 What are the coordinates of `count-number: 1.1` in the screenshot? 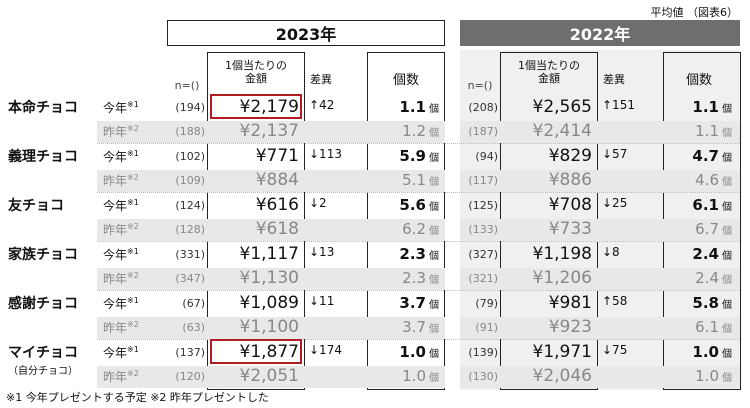 It's located at (705, 107).